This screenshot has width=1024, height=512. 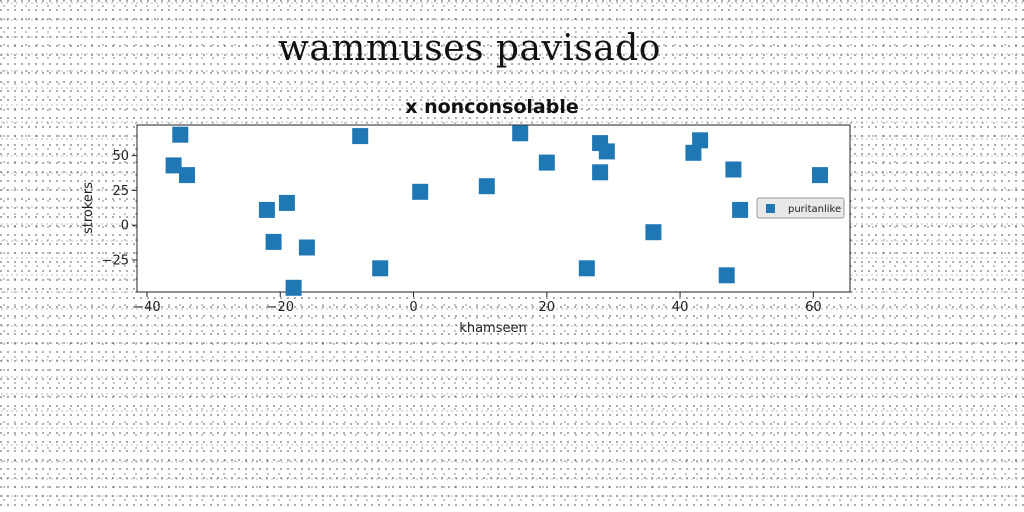 I want to click on y-tick-label: 25, so click(x=120, y=191).